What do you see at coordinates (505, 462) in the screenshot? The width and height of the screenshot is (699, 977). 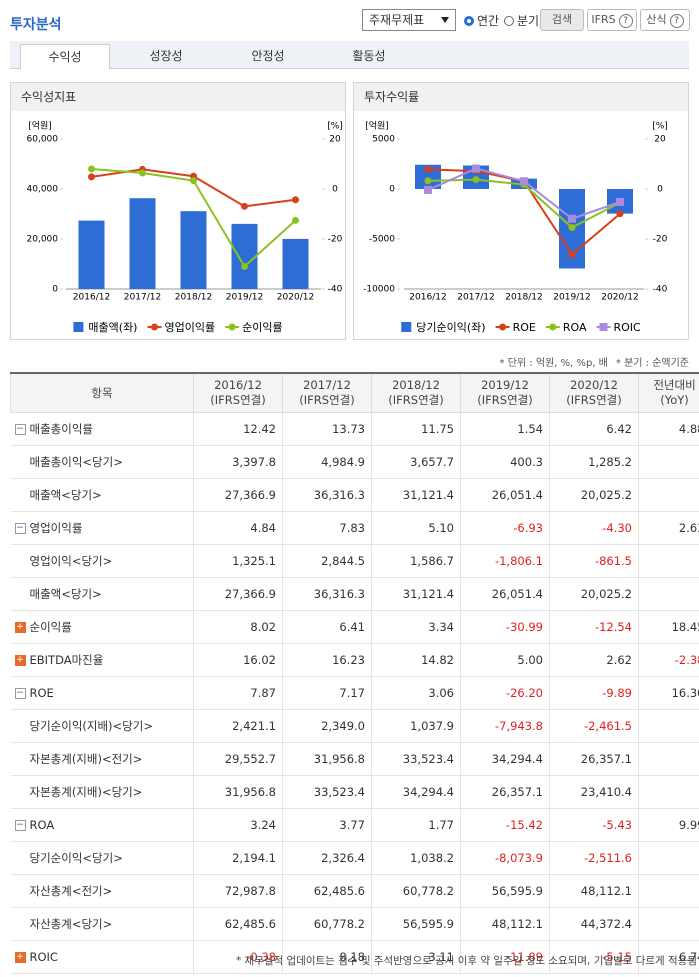 I see `value-cell: 400.3` at bounding box center [505, 462].